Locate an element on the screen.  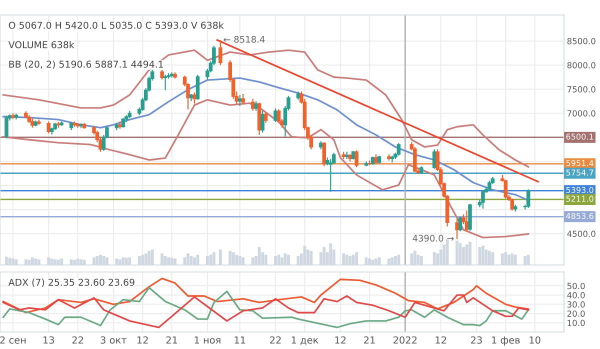
ref-line-label: 5393.0 is located at coordinates (580, 190).